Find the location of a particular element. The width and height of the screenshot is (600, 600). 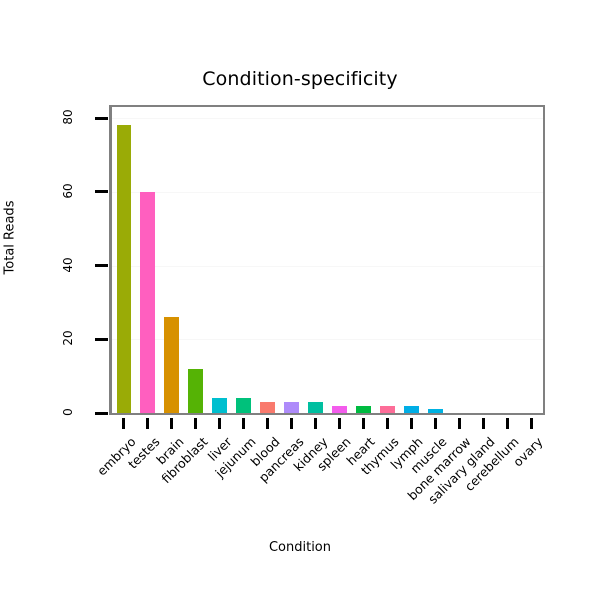

y-tick-label: 0 is located at coordinates (68, 412).